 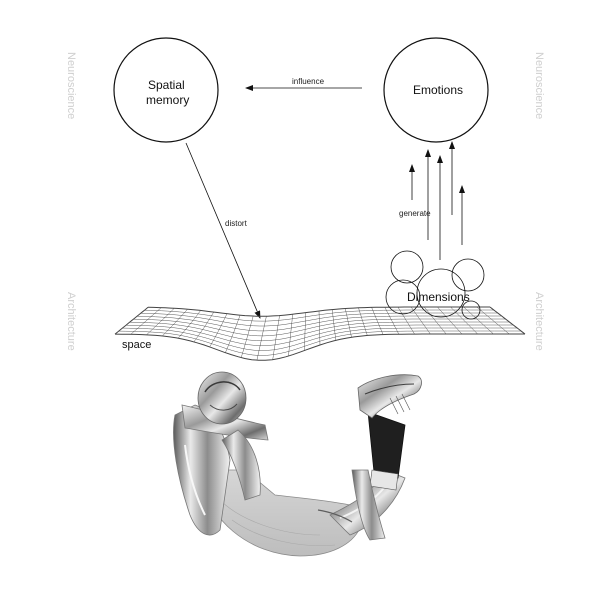 I want to click on side-label-neuroscience-right: Neuroscience, so click(x=539, y=85).